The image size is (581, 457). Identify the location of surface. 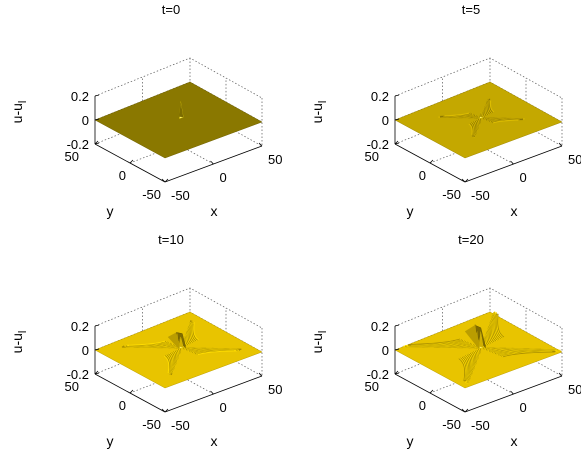
(178, 120).